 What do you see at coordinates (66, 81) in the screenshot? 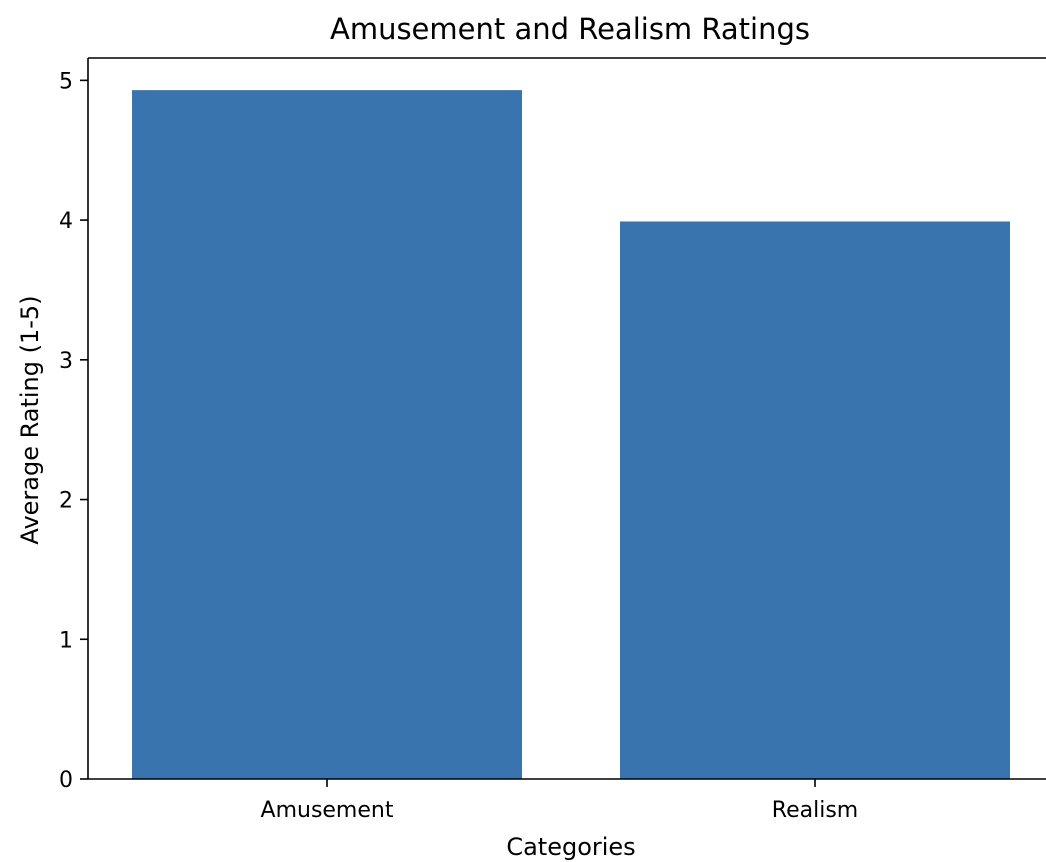
I see `y-tick-label: 5` at bounding box center [66, 81].